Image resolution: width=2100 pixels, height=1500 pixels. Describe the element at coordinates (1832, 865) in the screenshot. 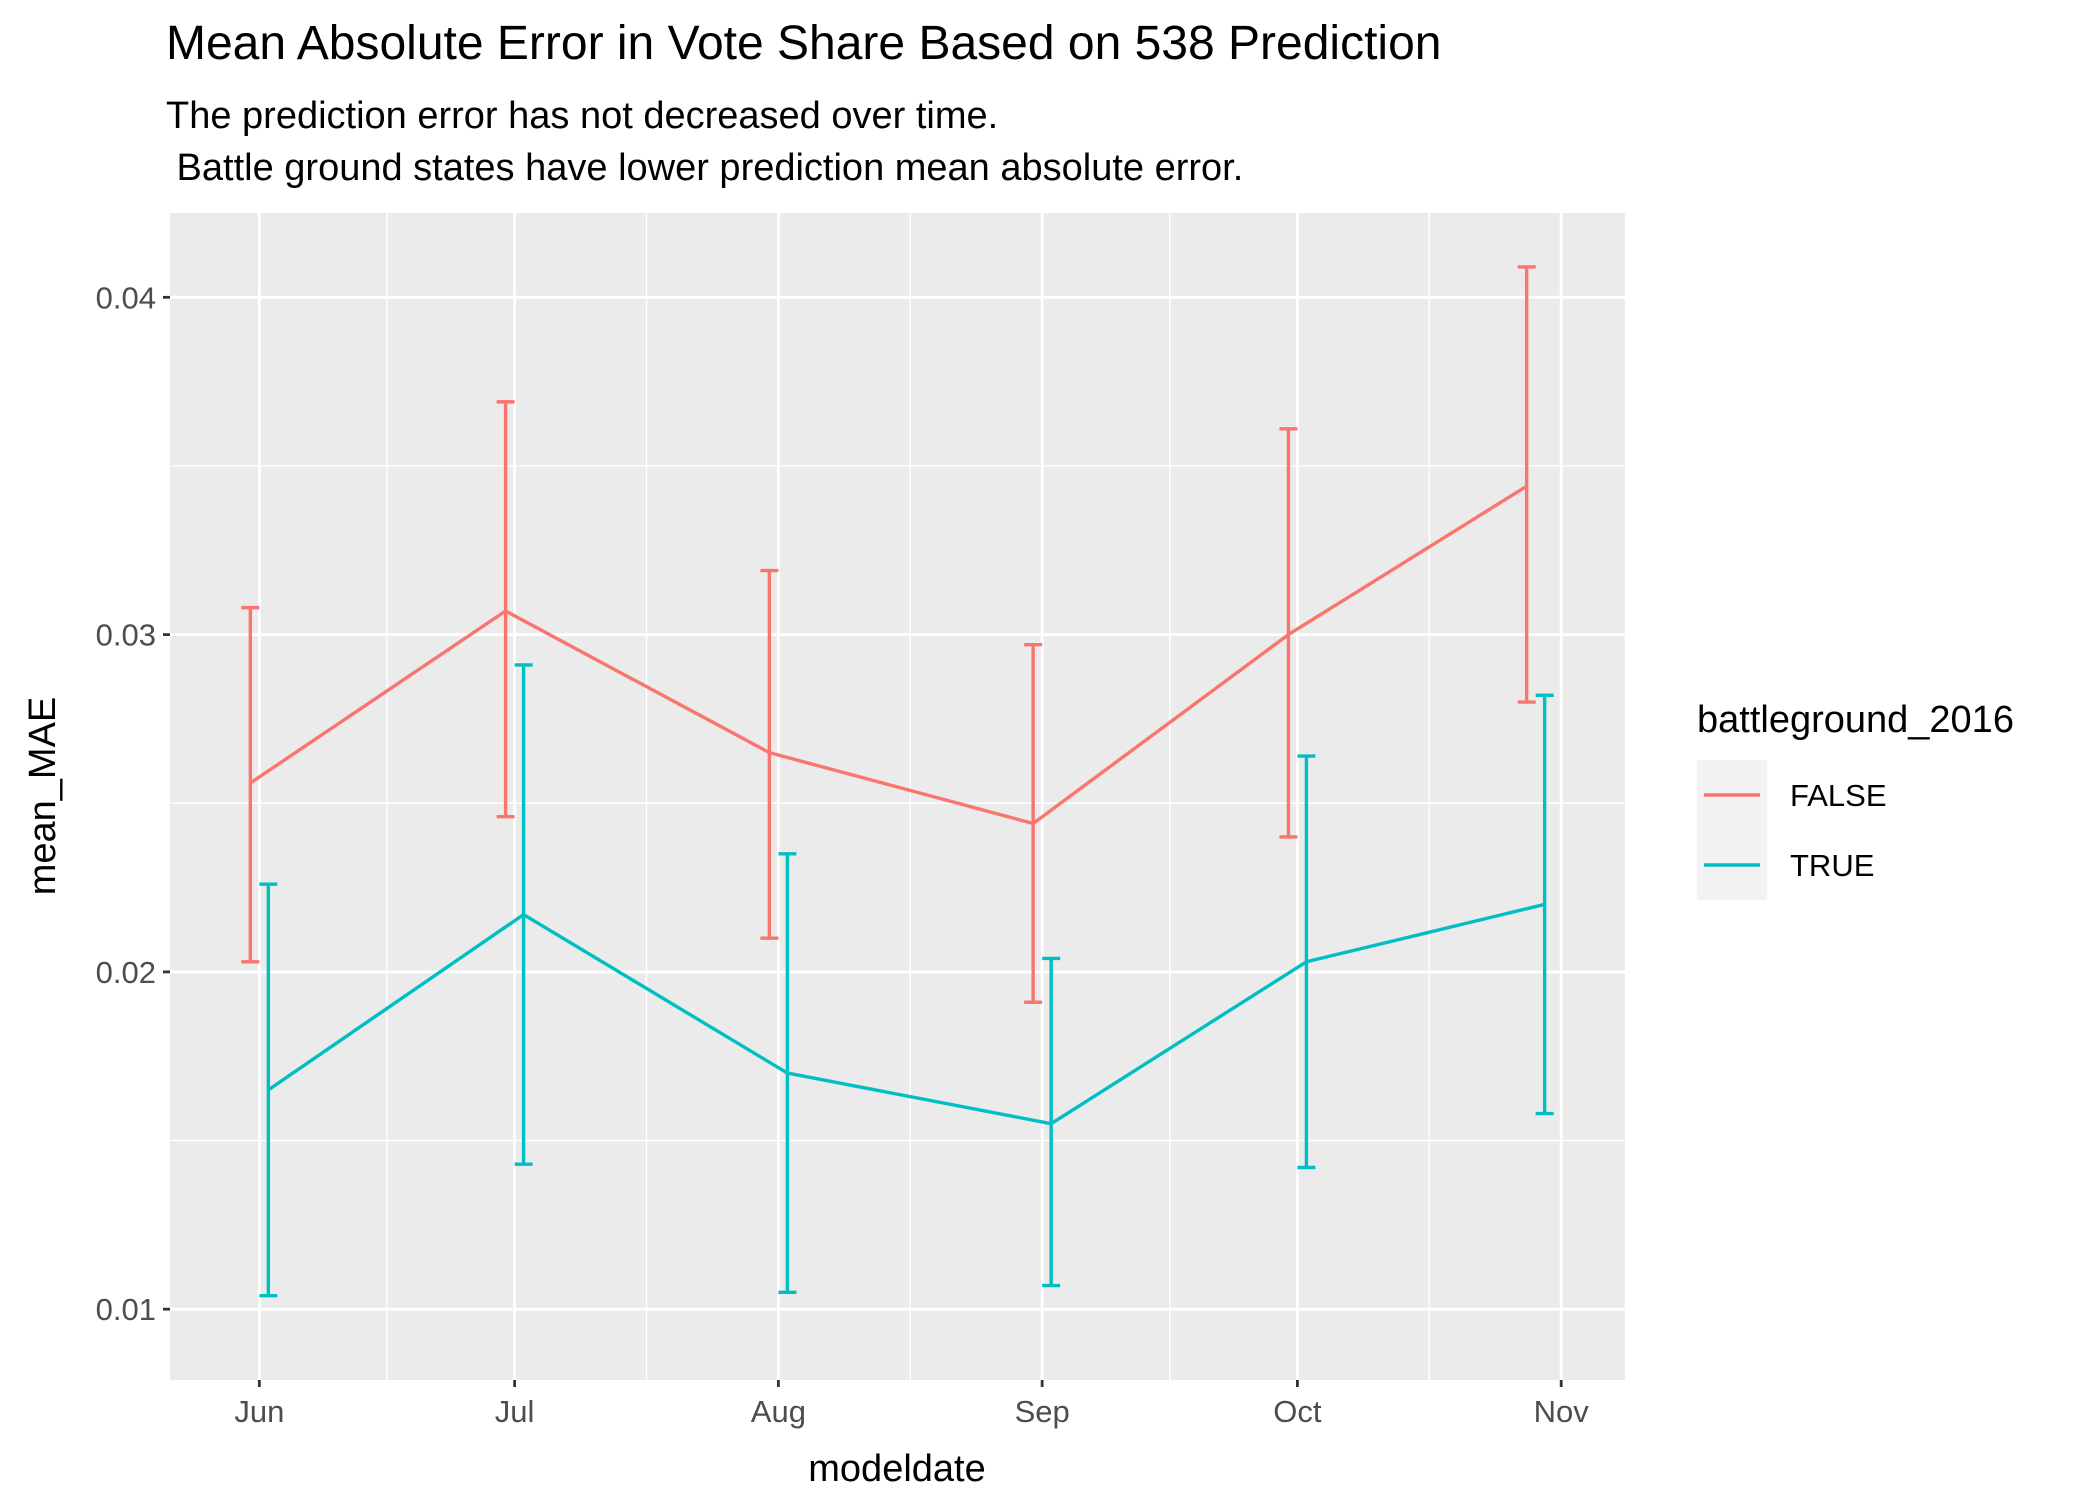

I see `legend-label: TRUE` at that location.